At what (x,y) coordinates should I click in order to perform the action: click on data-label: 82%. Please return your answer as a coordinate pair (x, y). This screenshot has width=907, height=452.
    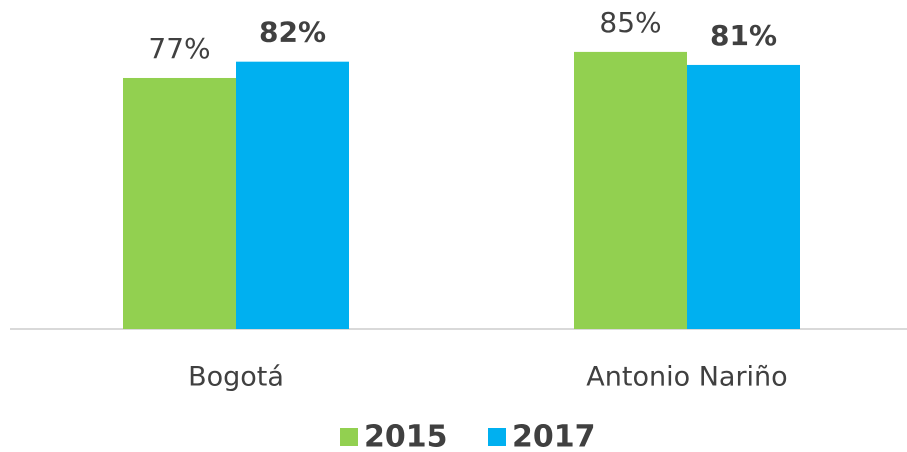
    Looking at the image, I should click on (292, 32).